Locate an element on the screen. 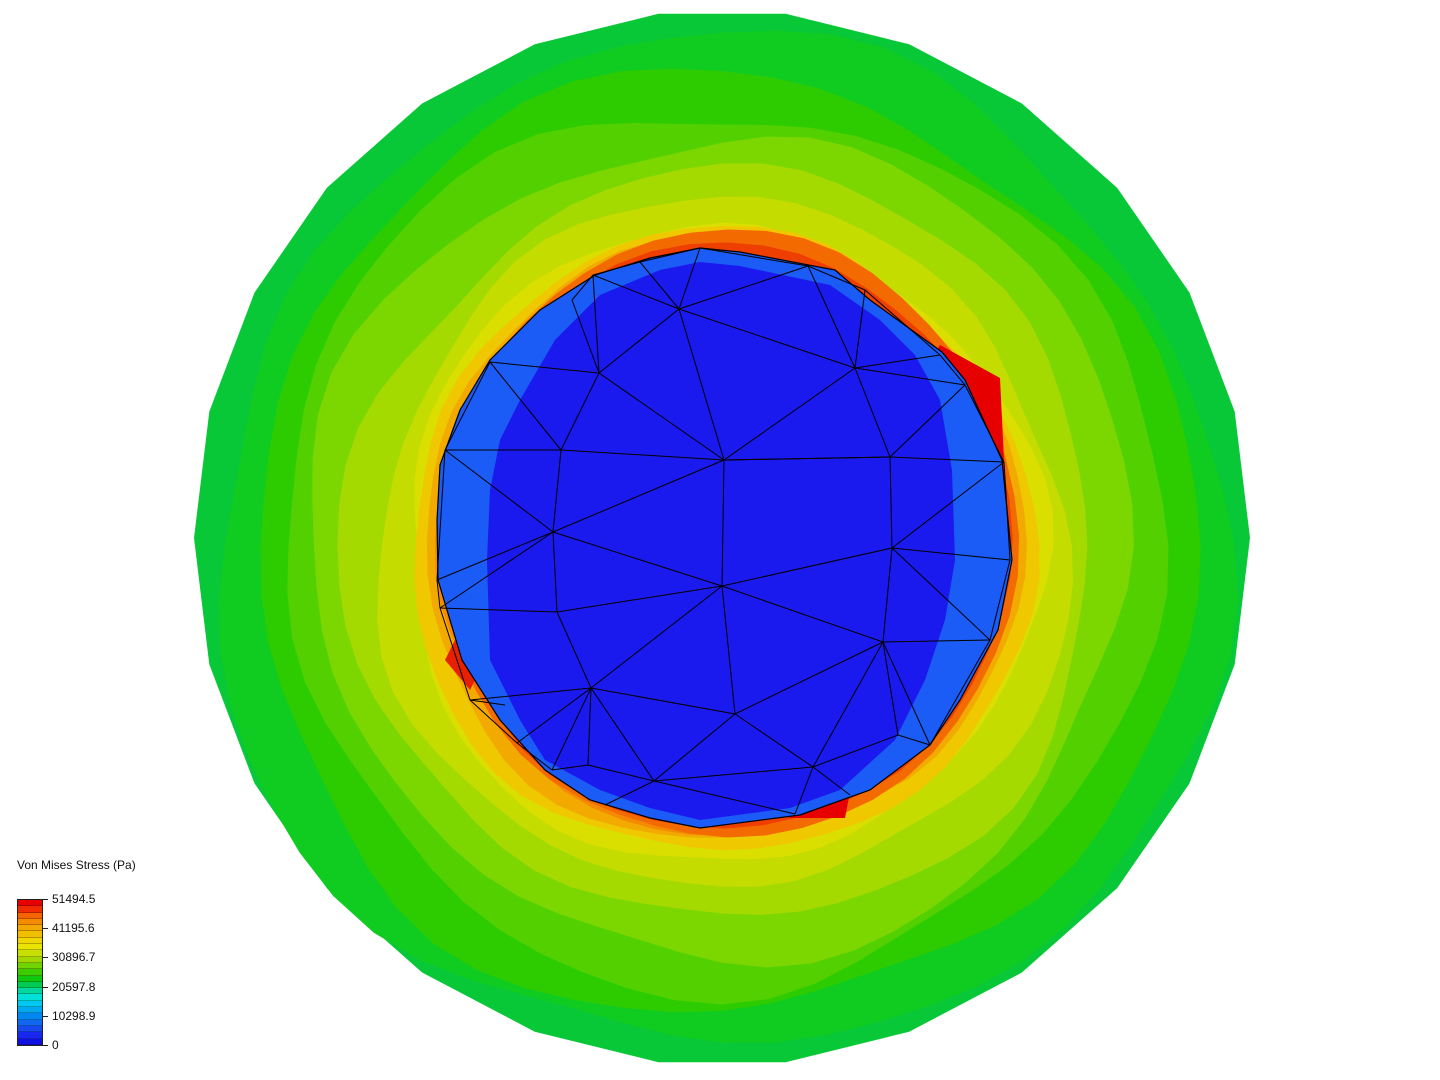  legend-tick-label: 0 is located at coordinates (55, 1045).